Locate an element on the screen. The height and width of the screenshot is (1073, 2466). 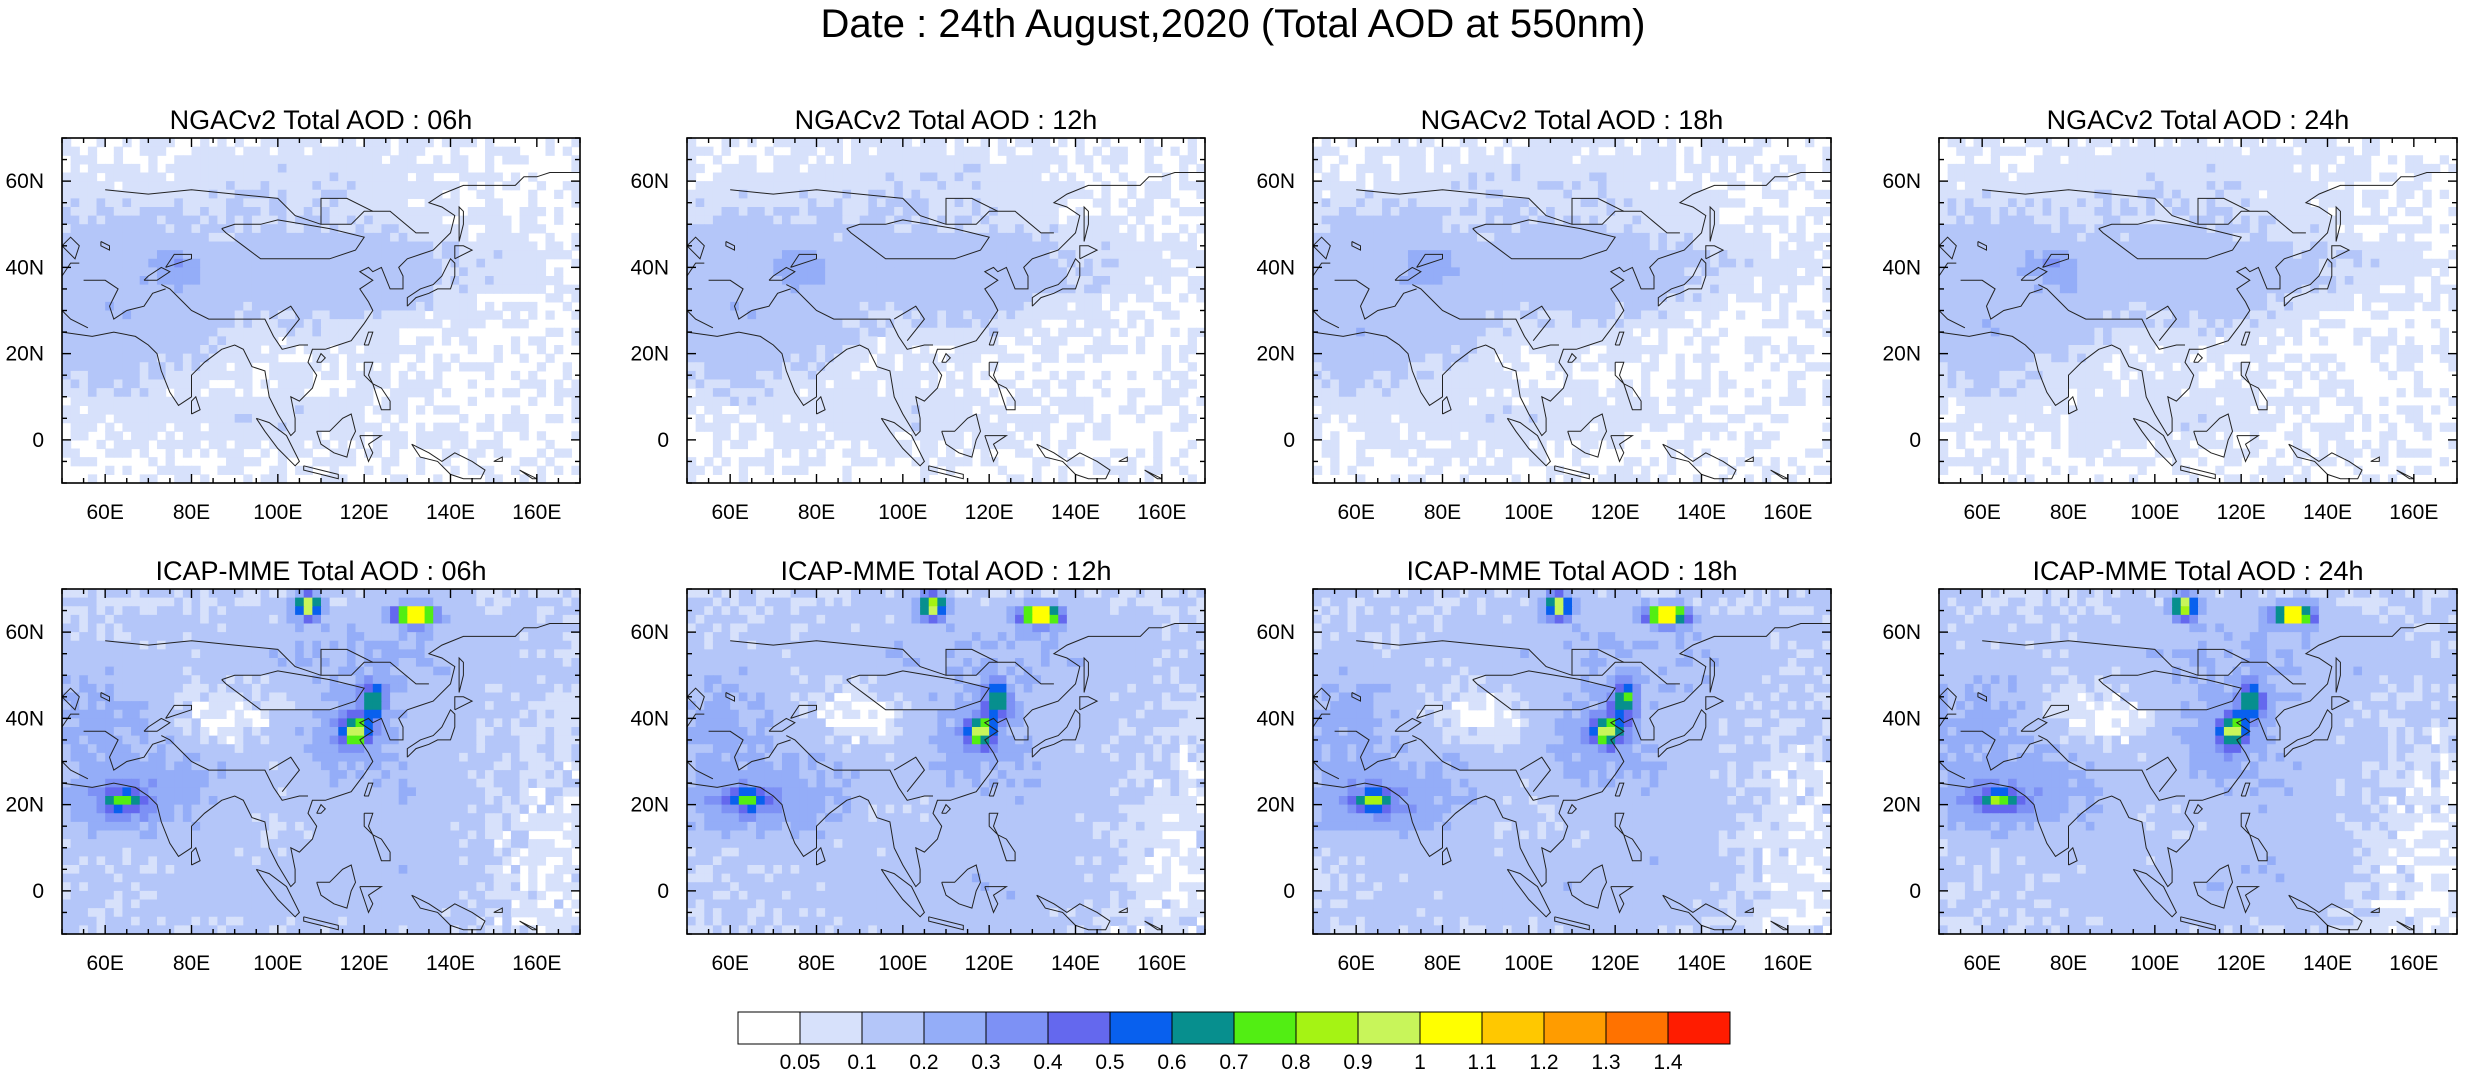
colorbar-tick-label: 0.3 is located at coordinates (985, 1062).